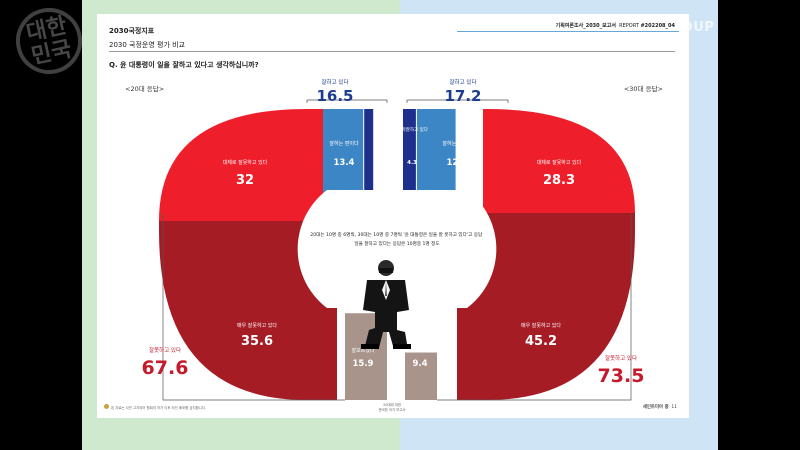 This screenshot has height=450, width=800. I want to click on header-rule, so click(568, 31).